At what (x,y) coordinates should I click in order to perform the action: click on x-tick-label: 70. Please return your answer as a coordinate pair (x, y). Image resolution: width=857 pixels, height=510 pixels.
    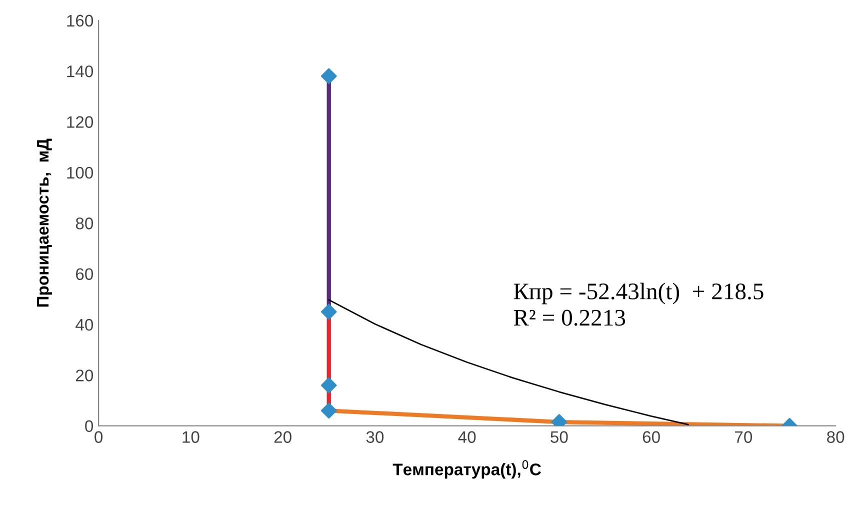
    Looking at the image, I should click on (743, 437).